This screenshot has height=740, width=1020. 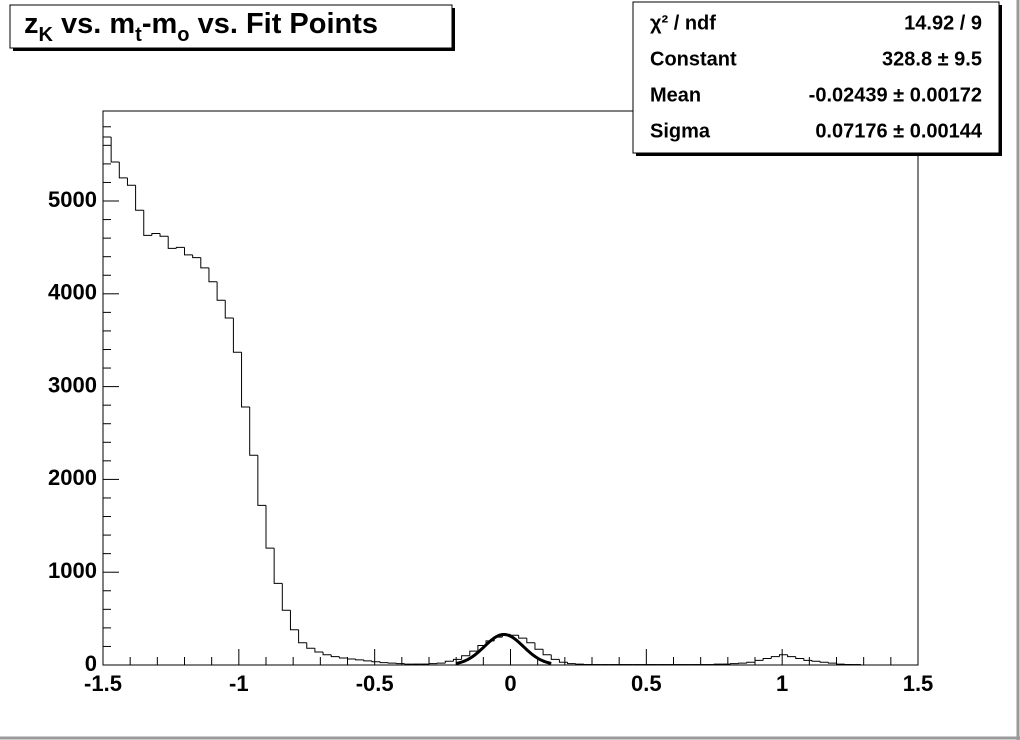 What do you see at coordinates (72, 570) in the screenshot?
I see `y-tick-label: 1000` at bounding box center [72, 570].